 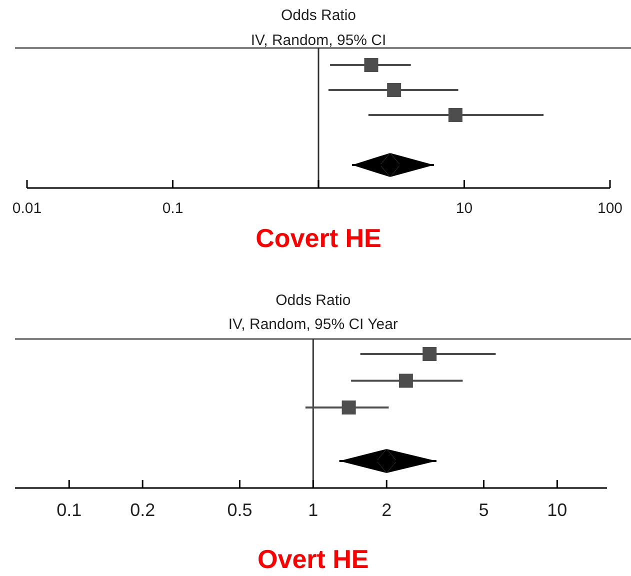 What do you see at coordinates (27, 208) in the screenshot?
I see `x-tick-label: 0.01` at bounding box center [27, 208].